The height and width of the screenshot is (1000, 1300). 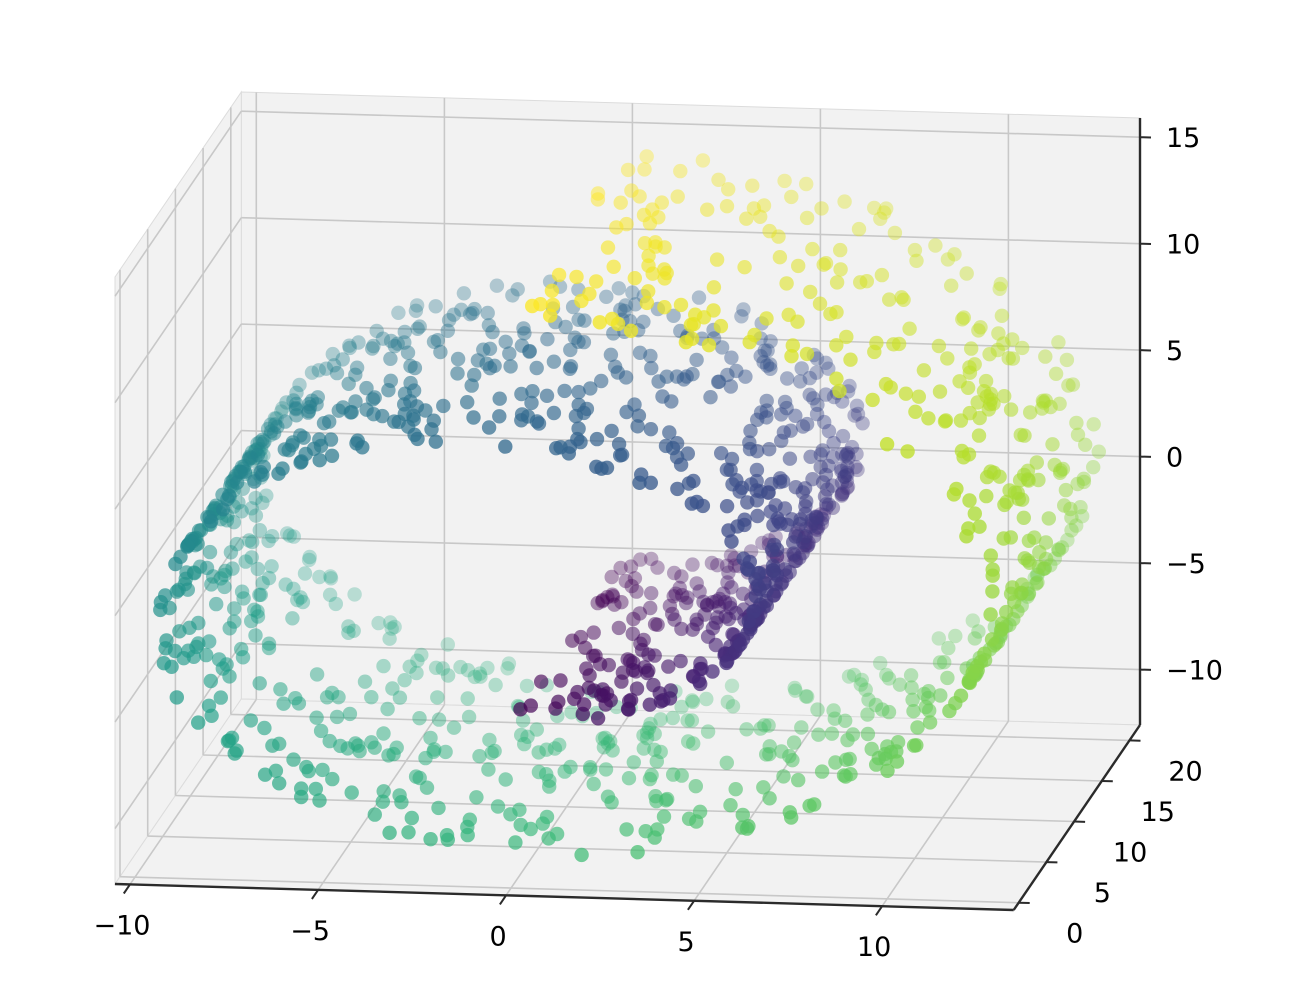 What do you see at coordinates (178, 310) in the screenshot?
I see `grid-line-z` at bounding box center [178, 310].